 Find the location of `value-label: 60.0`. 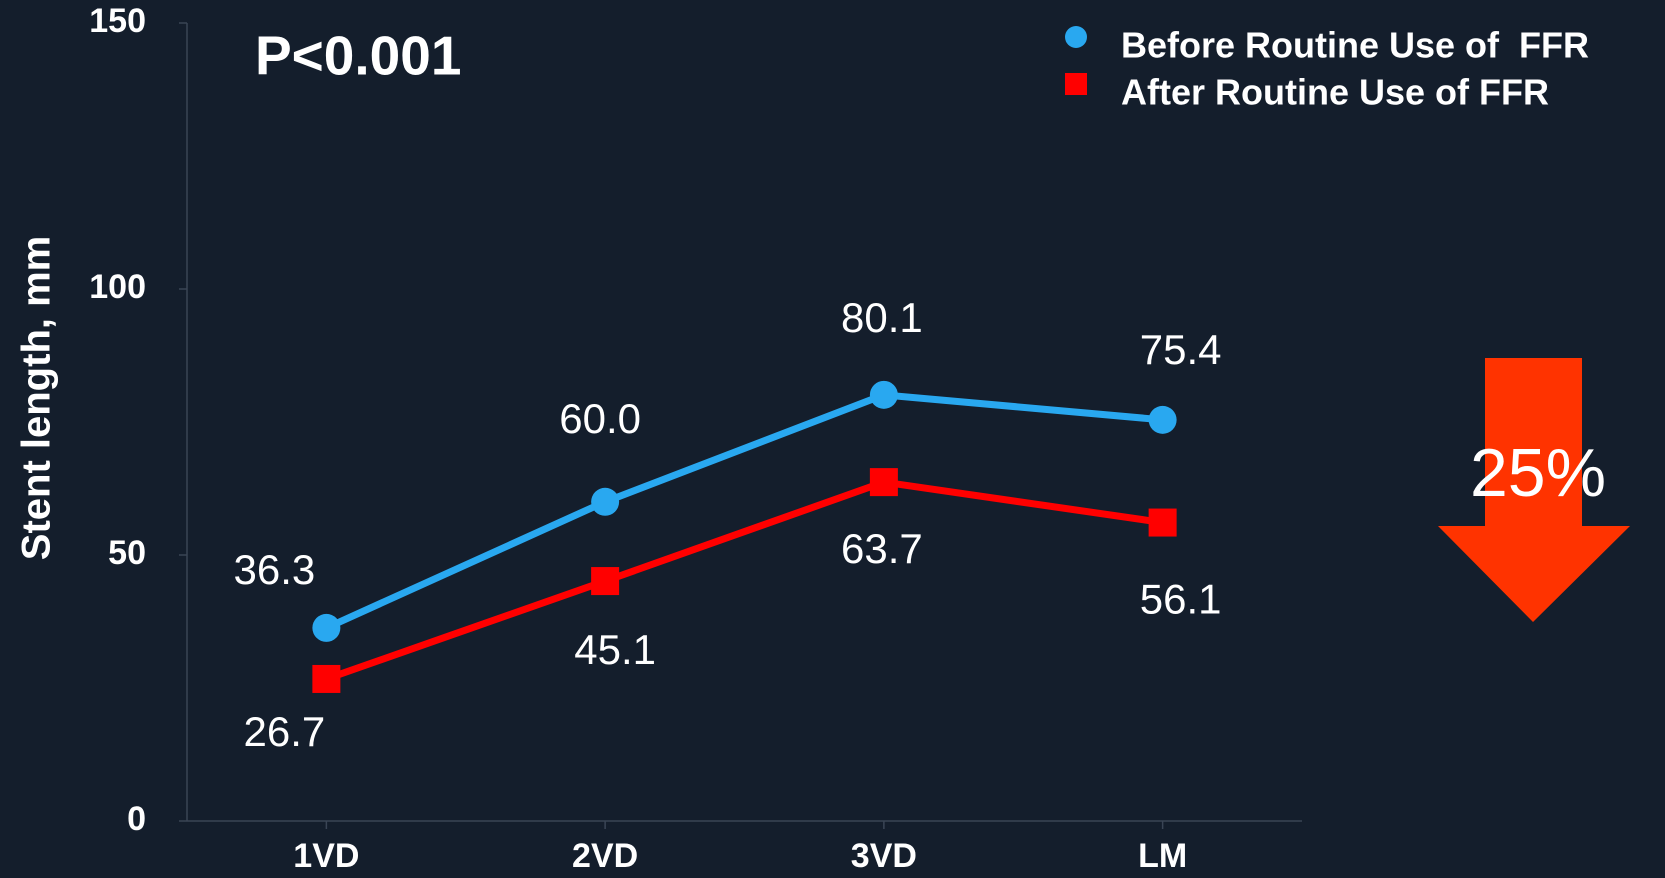

value-label: 60.0 is located at coordinates (600, 418).